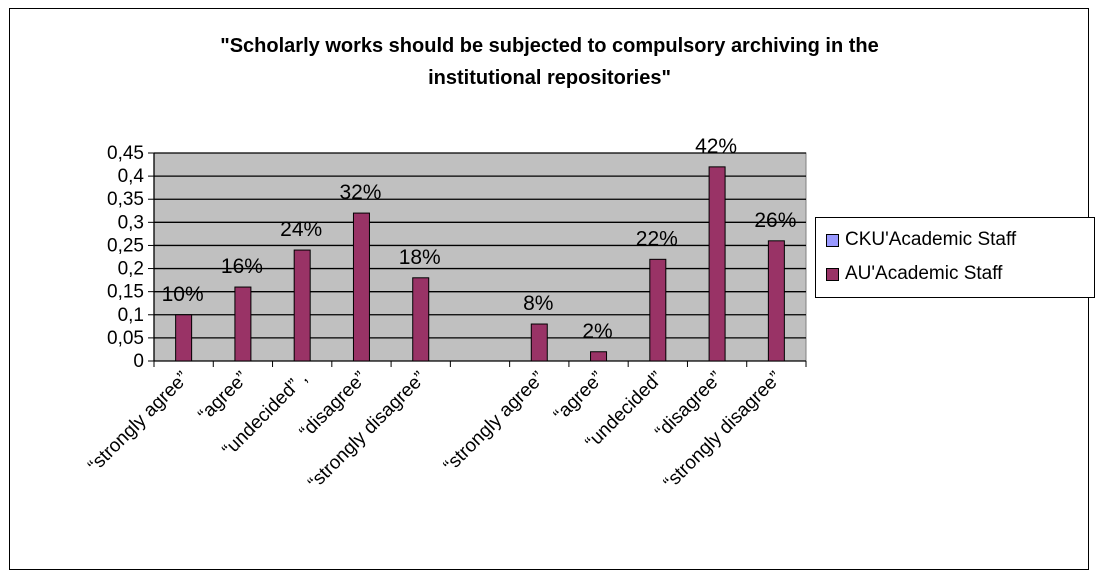  What do you see at coordinates (223, 397) in the screenshot?
I see `category-label-1: “agree”` at bounding box center [223, 397].